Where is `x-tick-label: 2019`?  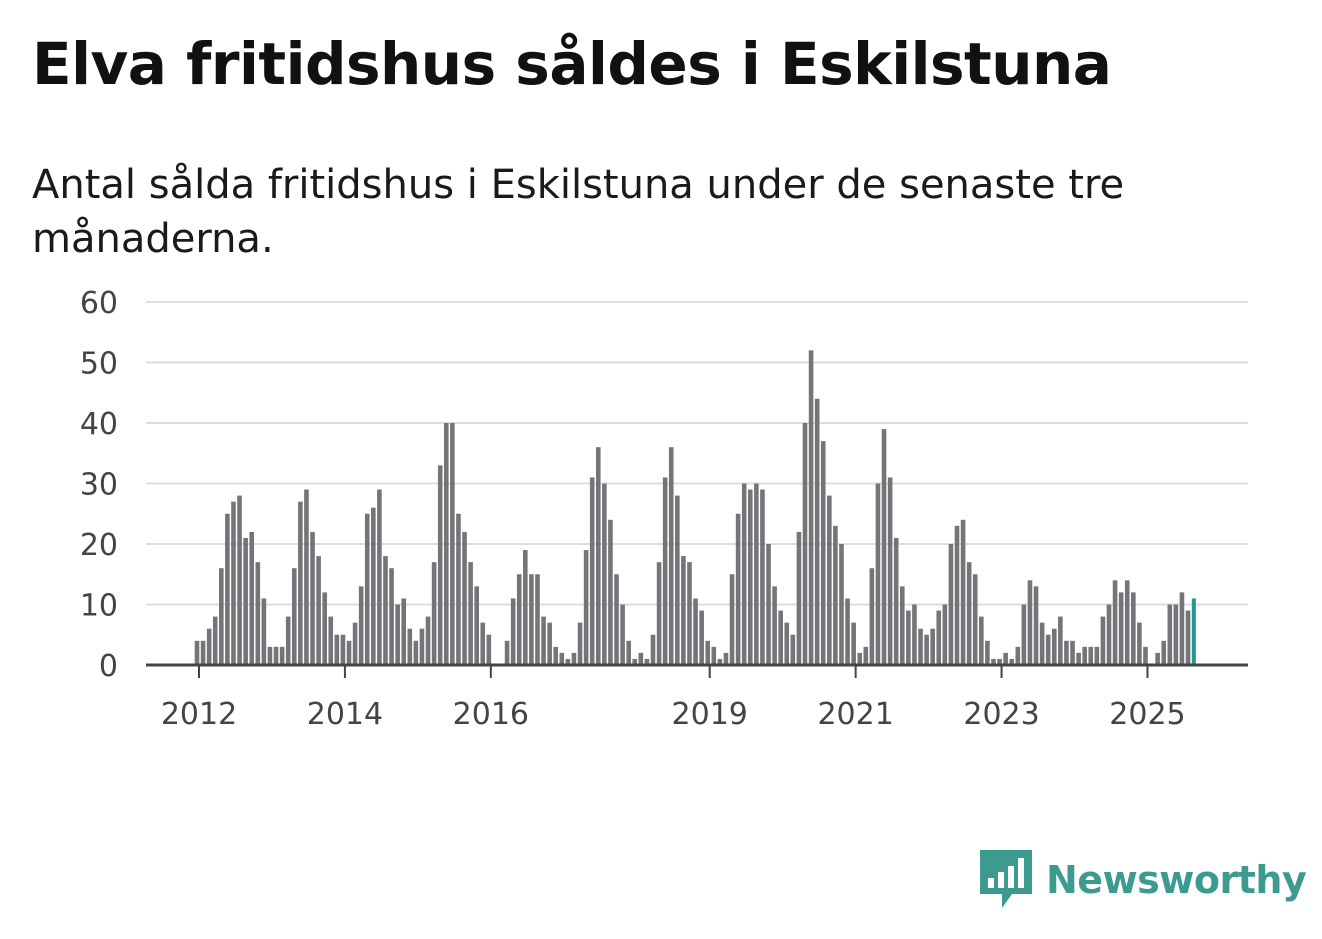
x-tick-label: 2019 is located at coordinates (710, 714).